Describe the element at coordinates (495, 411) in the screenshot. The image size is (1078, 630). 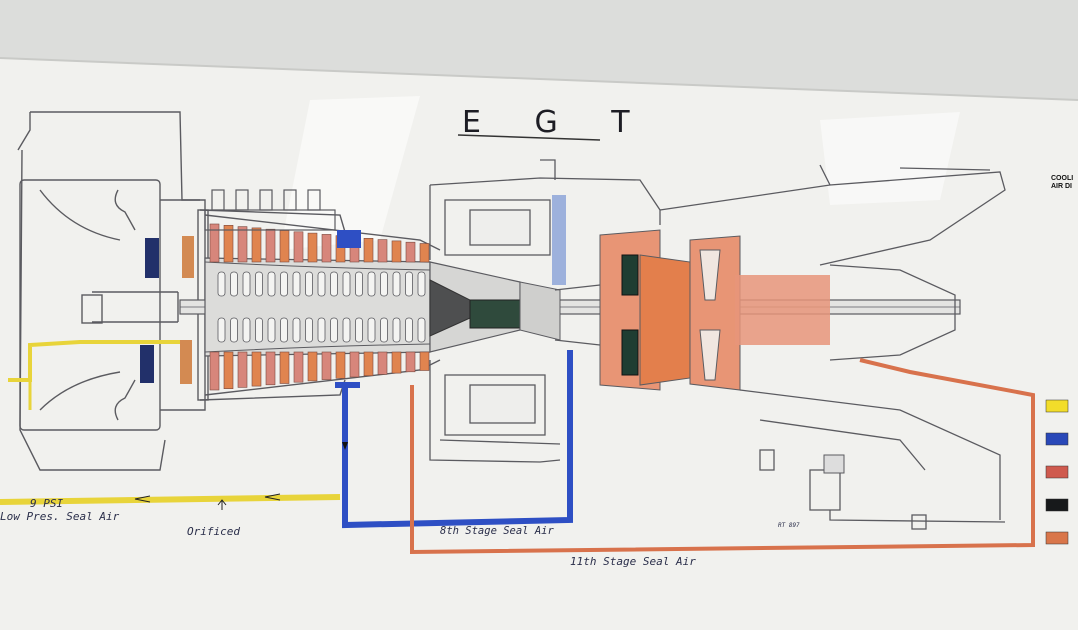
I see `lower-accessory-housing` at that location.